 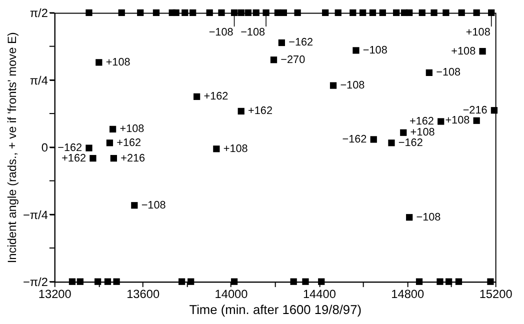 I want to click on annotation: −270, so click(x=293, y=60).